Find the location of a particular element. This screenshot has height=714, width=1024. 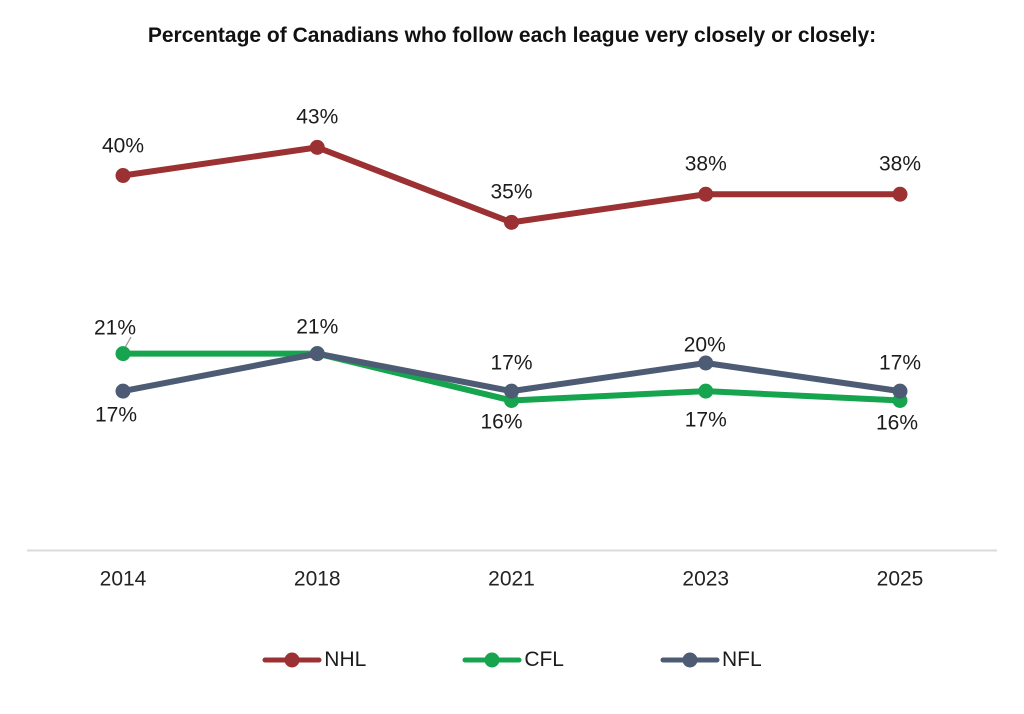

data-label-nfl-2014: 17% is located at coordinates (116, 415).